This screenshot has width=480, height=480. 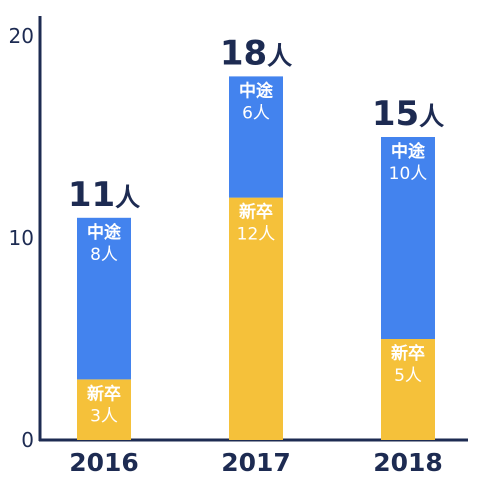 I want to click on x-tick-label: 2018, so click(x=408, y=462).